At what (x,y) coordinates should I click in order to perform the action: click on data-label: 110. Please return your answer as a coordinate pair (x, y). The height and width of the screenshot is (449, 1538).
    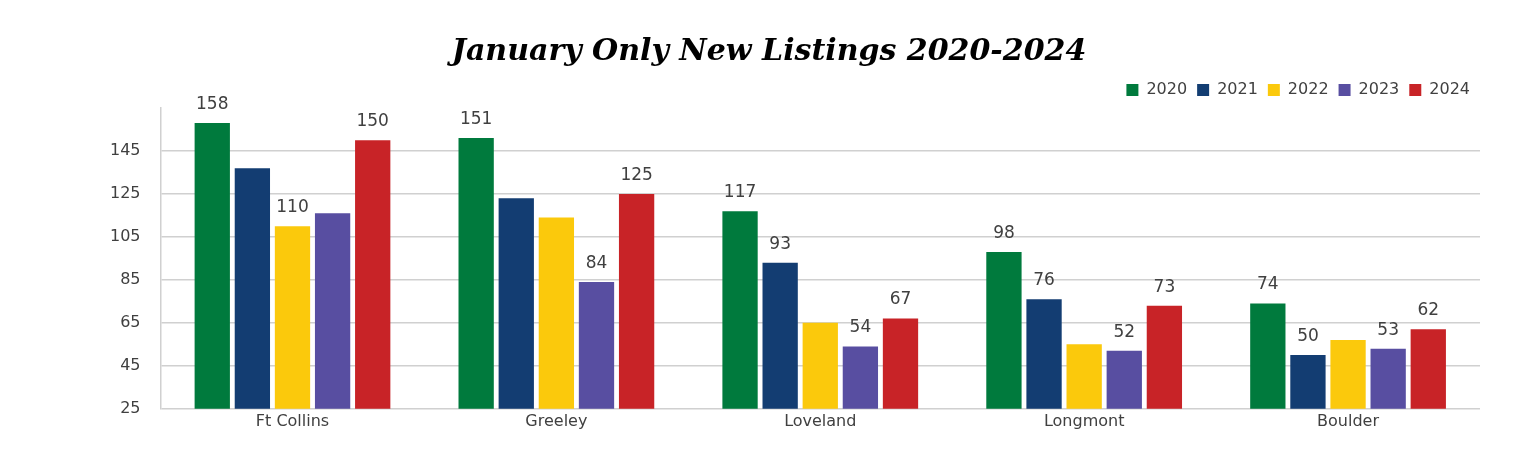
    Looking at the image, I should click on (292, 206).